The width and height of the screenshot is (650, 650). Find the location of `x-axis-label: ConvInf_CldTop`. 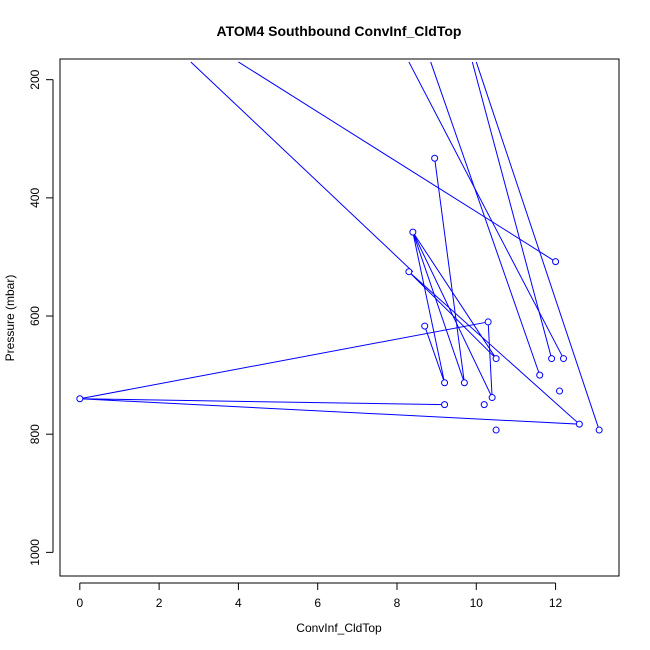

x-axis-label: ConvInf_CldTop is located at coordinates (339, 628).